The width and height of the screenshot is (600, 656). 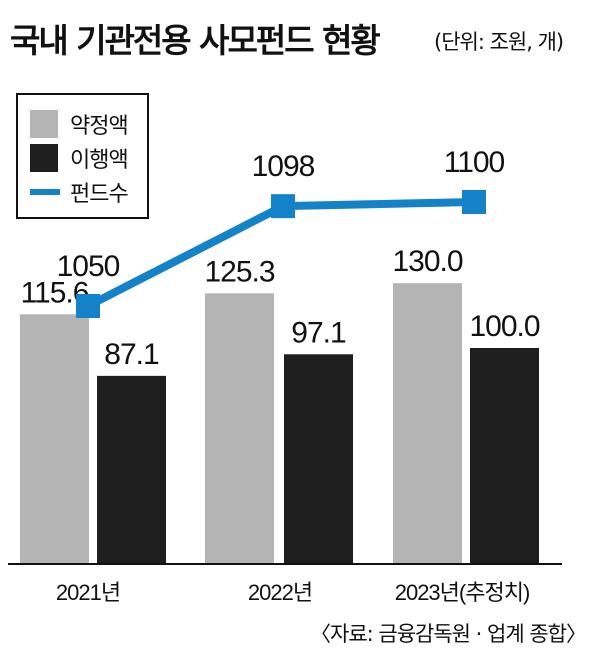 I want to click on bar-label-invested-2: 97.1, so click(x=318, y=332).